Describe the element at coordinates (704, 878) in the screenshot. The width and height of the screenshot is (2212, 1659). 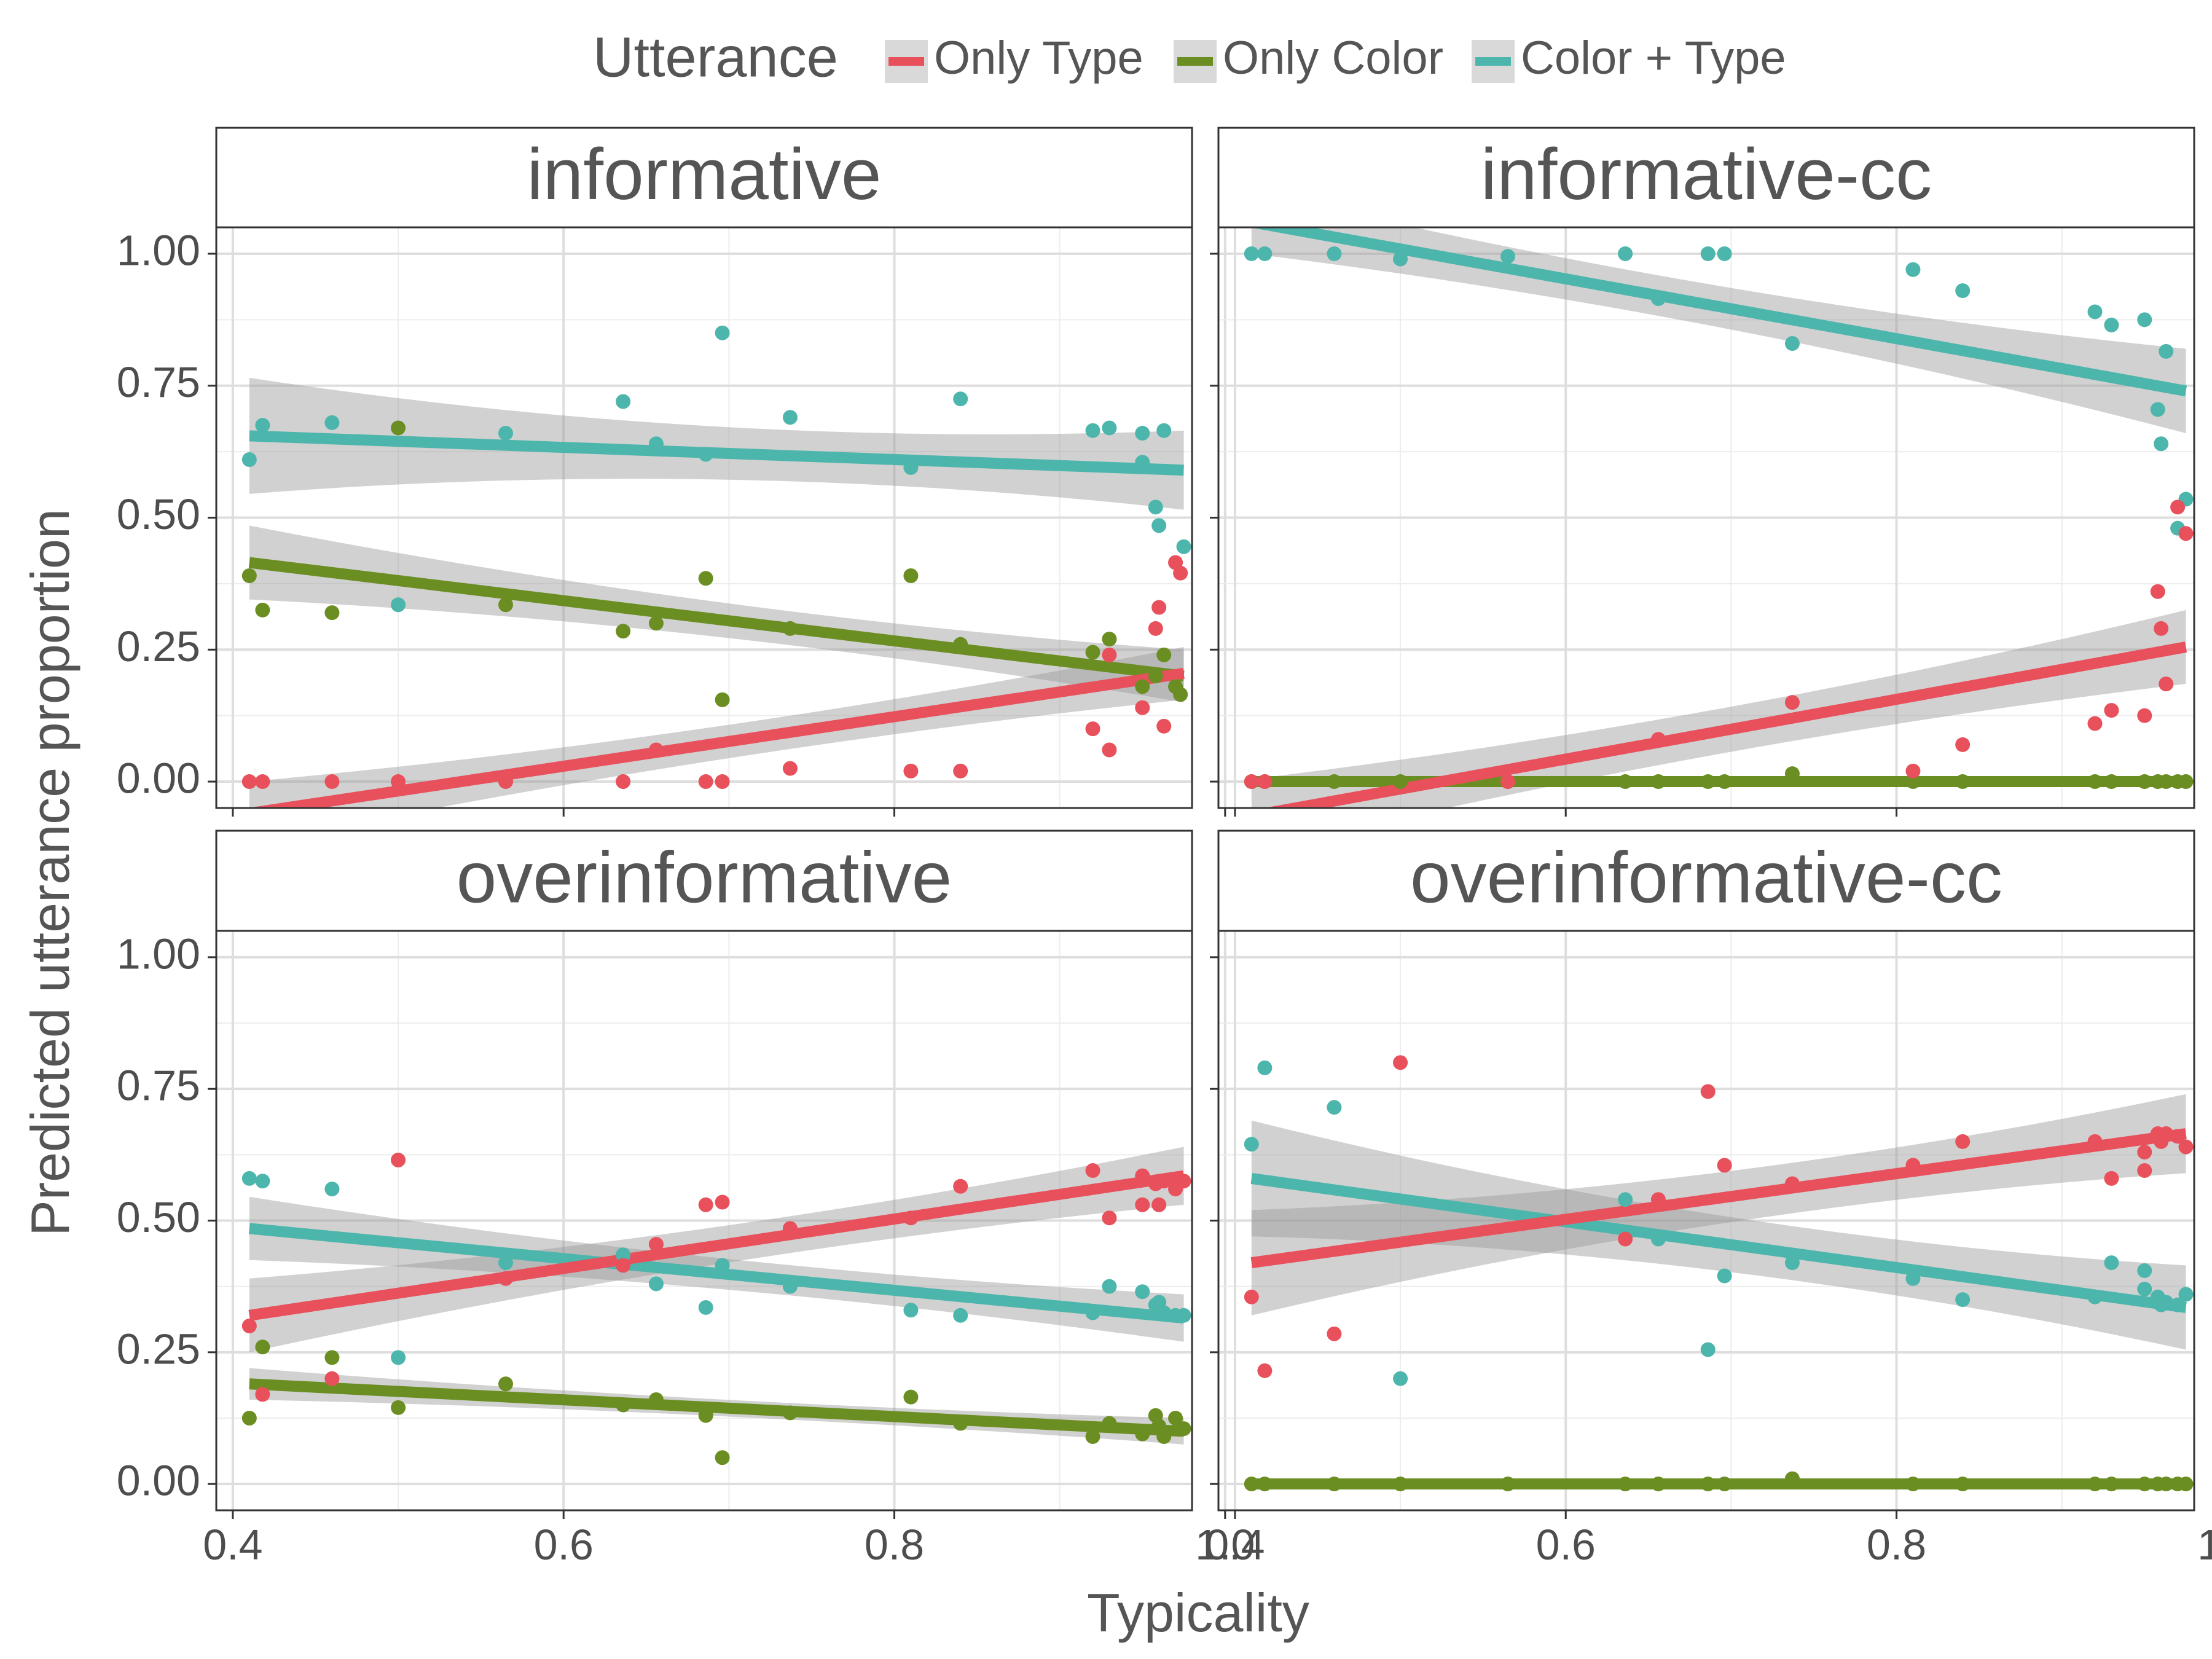
I see `panel-title: overinformative` at that location.